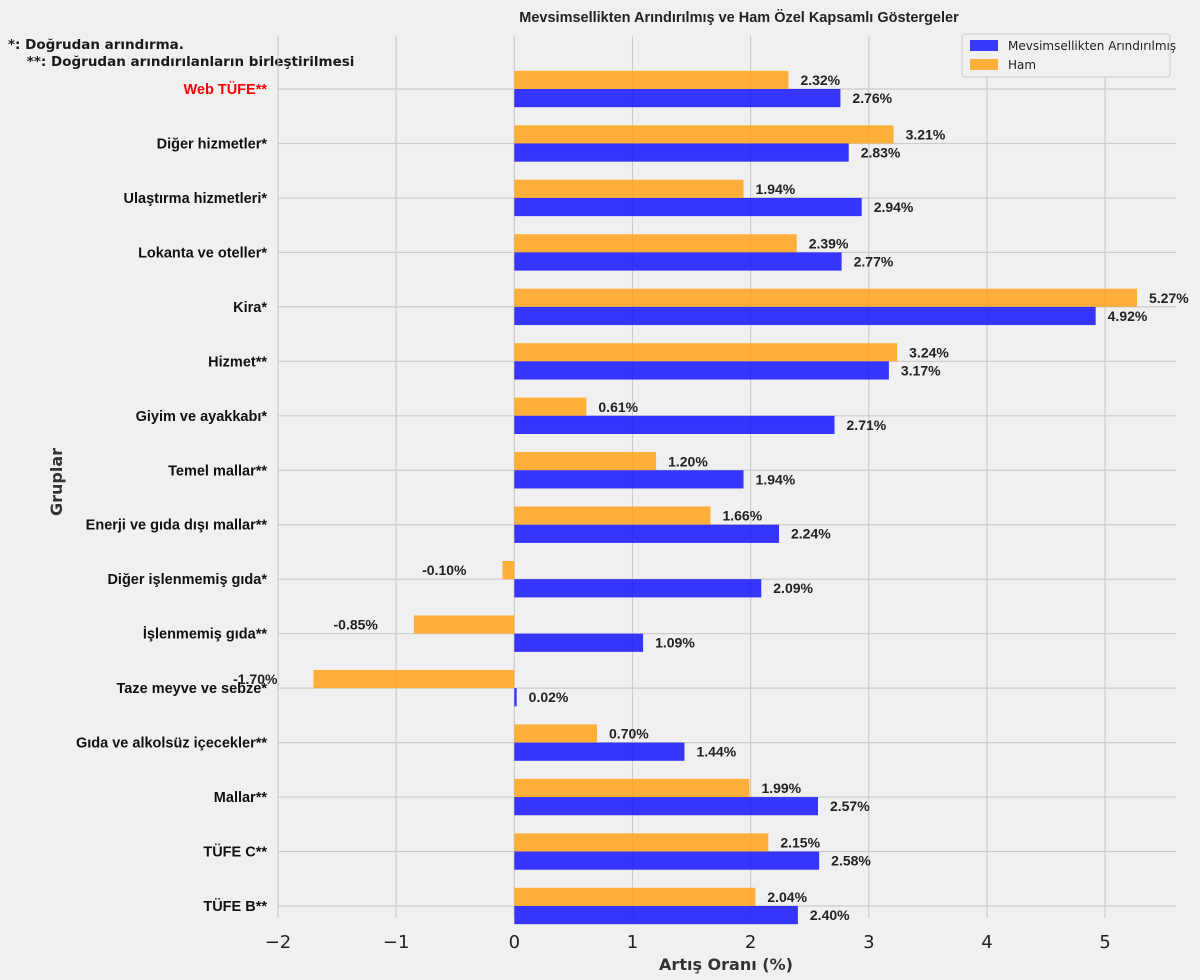 Image resolution: width=1200 pixels, height=980 pixels. Describe the element at coordinates (171, 744) in the screenshot. I see `category-label: Gıda ve alkolsüz içecekler**` at that location.